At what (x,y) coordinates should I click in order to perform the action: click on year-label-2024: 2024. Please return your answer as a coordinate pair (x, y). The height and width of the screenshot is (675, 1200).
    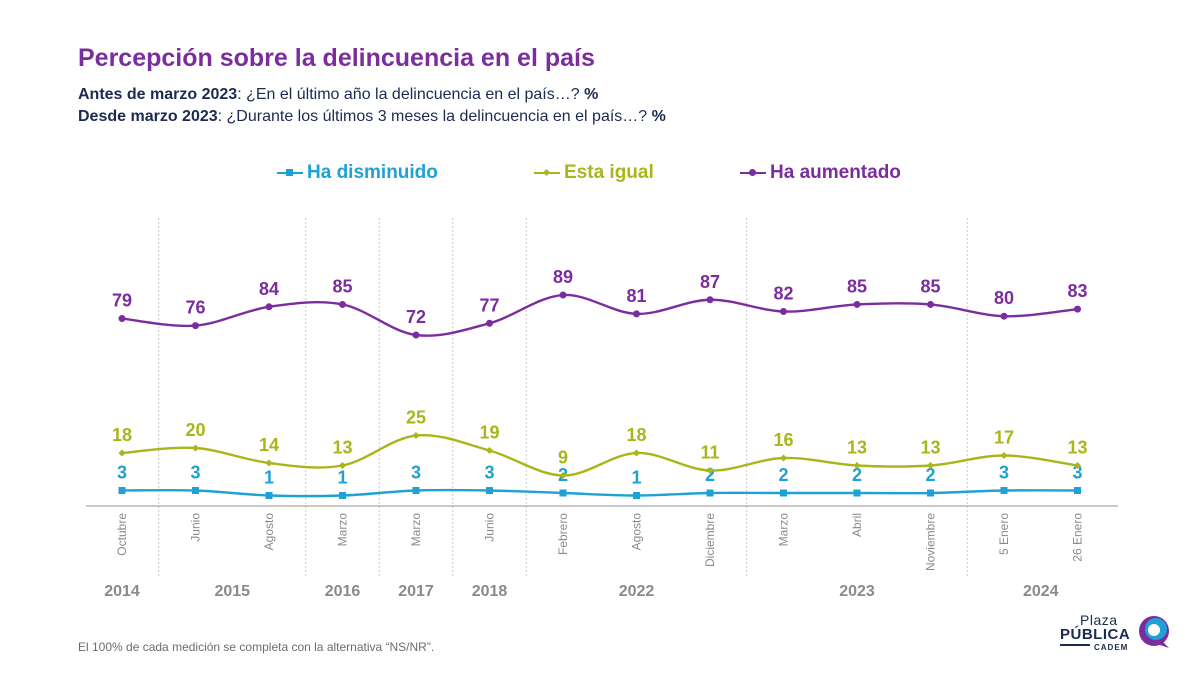
    Looking at the image, I should click on (1041, 591).